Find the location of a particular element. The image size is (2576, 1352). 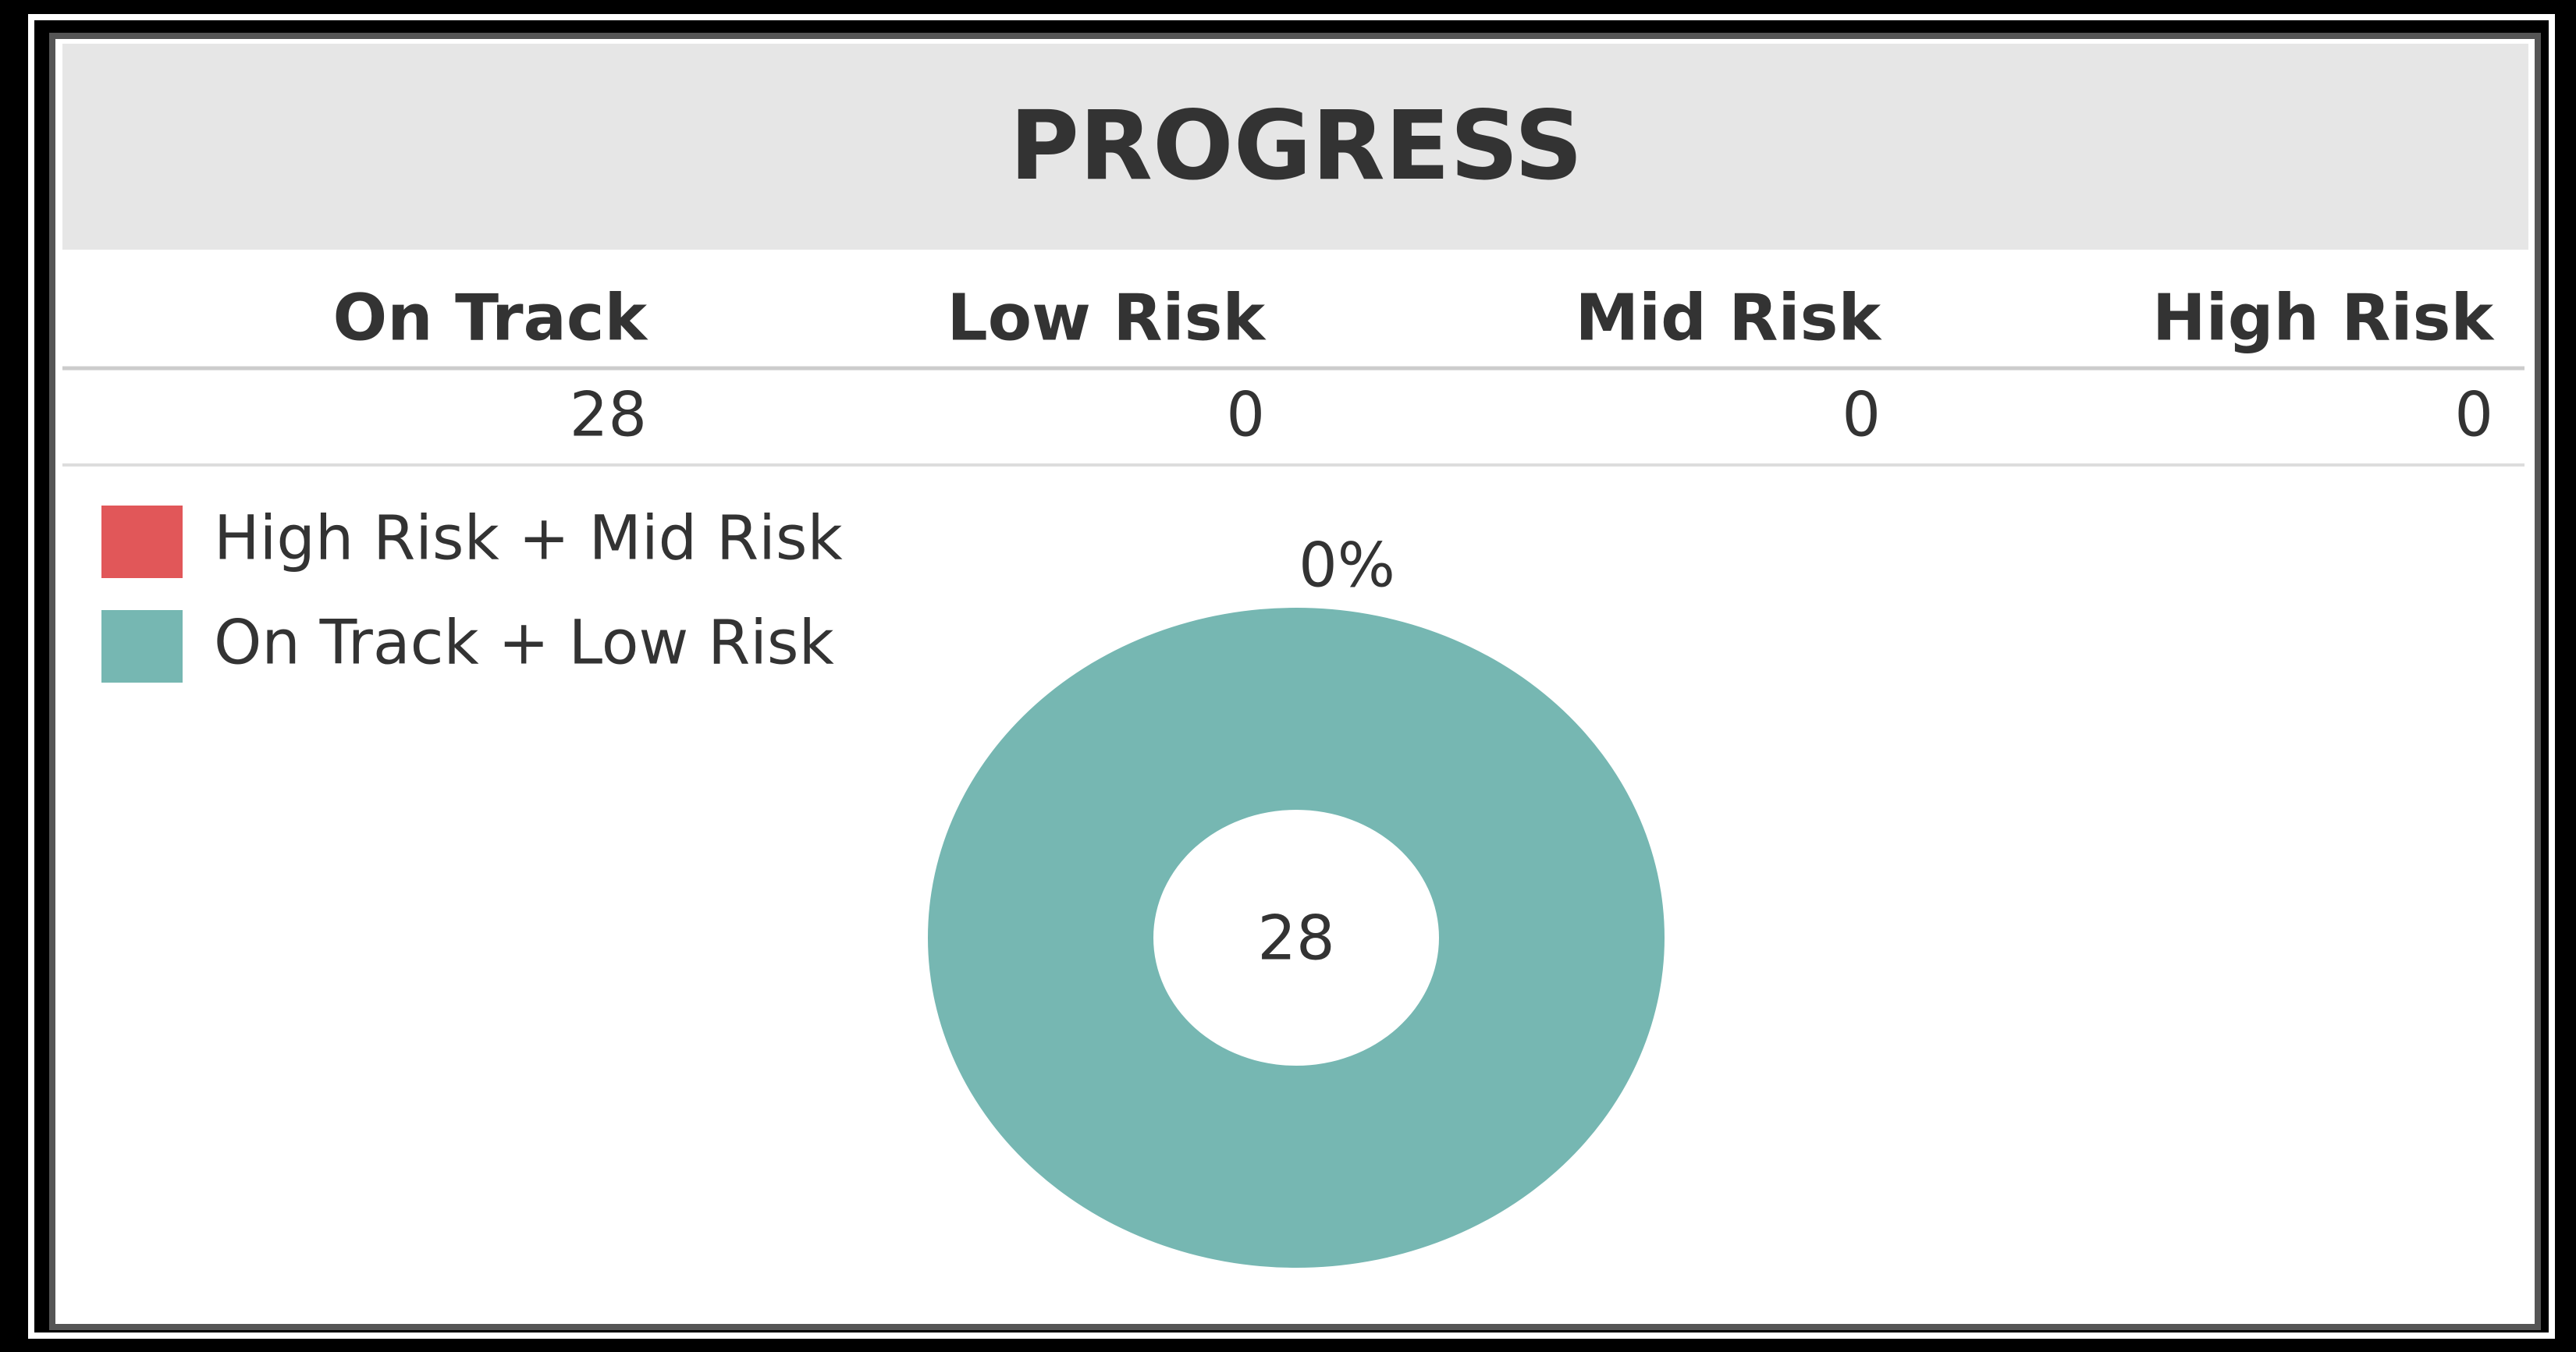

cell: 28 is located at coordinates (608, 415).